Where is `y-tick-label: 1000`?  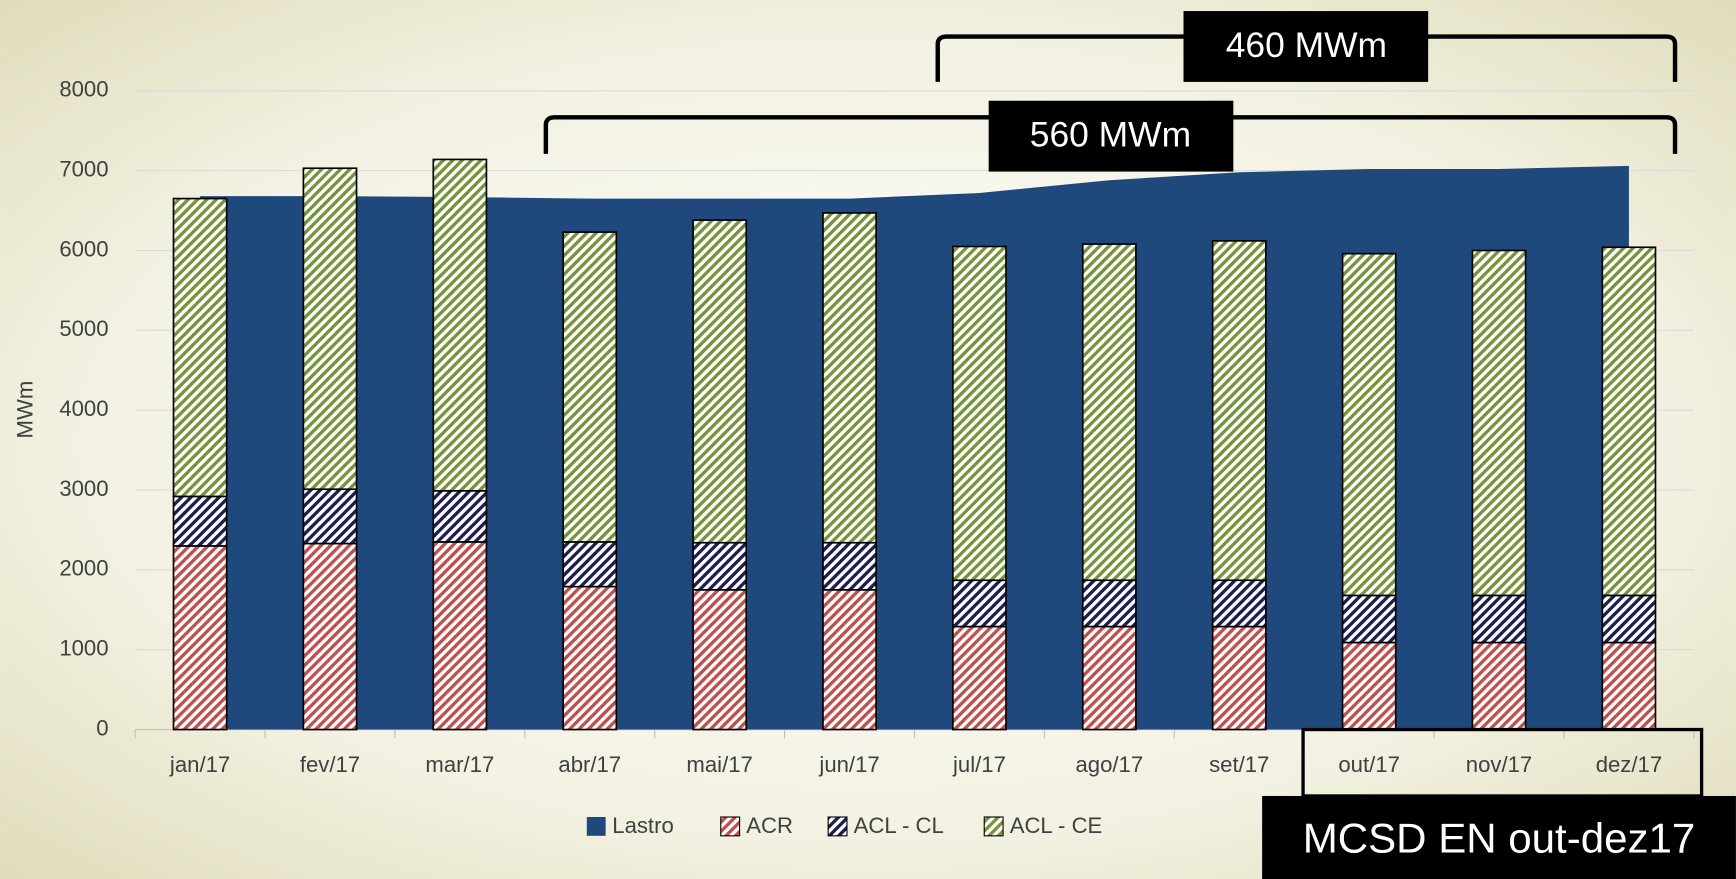 y-tick-label: 1000 is located at coordinates (83, 648).